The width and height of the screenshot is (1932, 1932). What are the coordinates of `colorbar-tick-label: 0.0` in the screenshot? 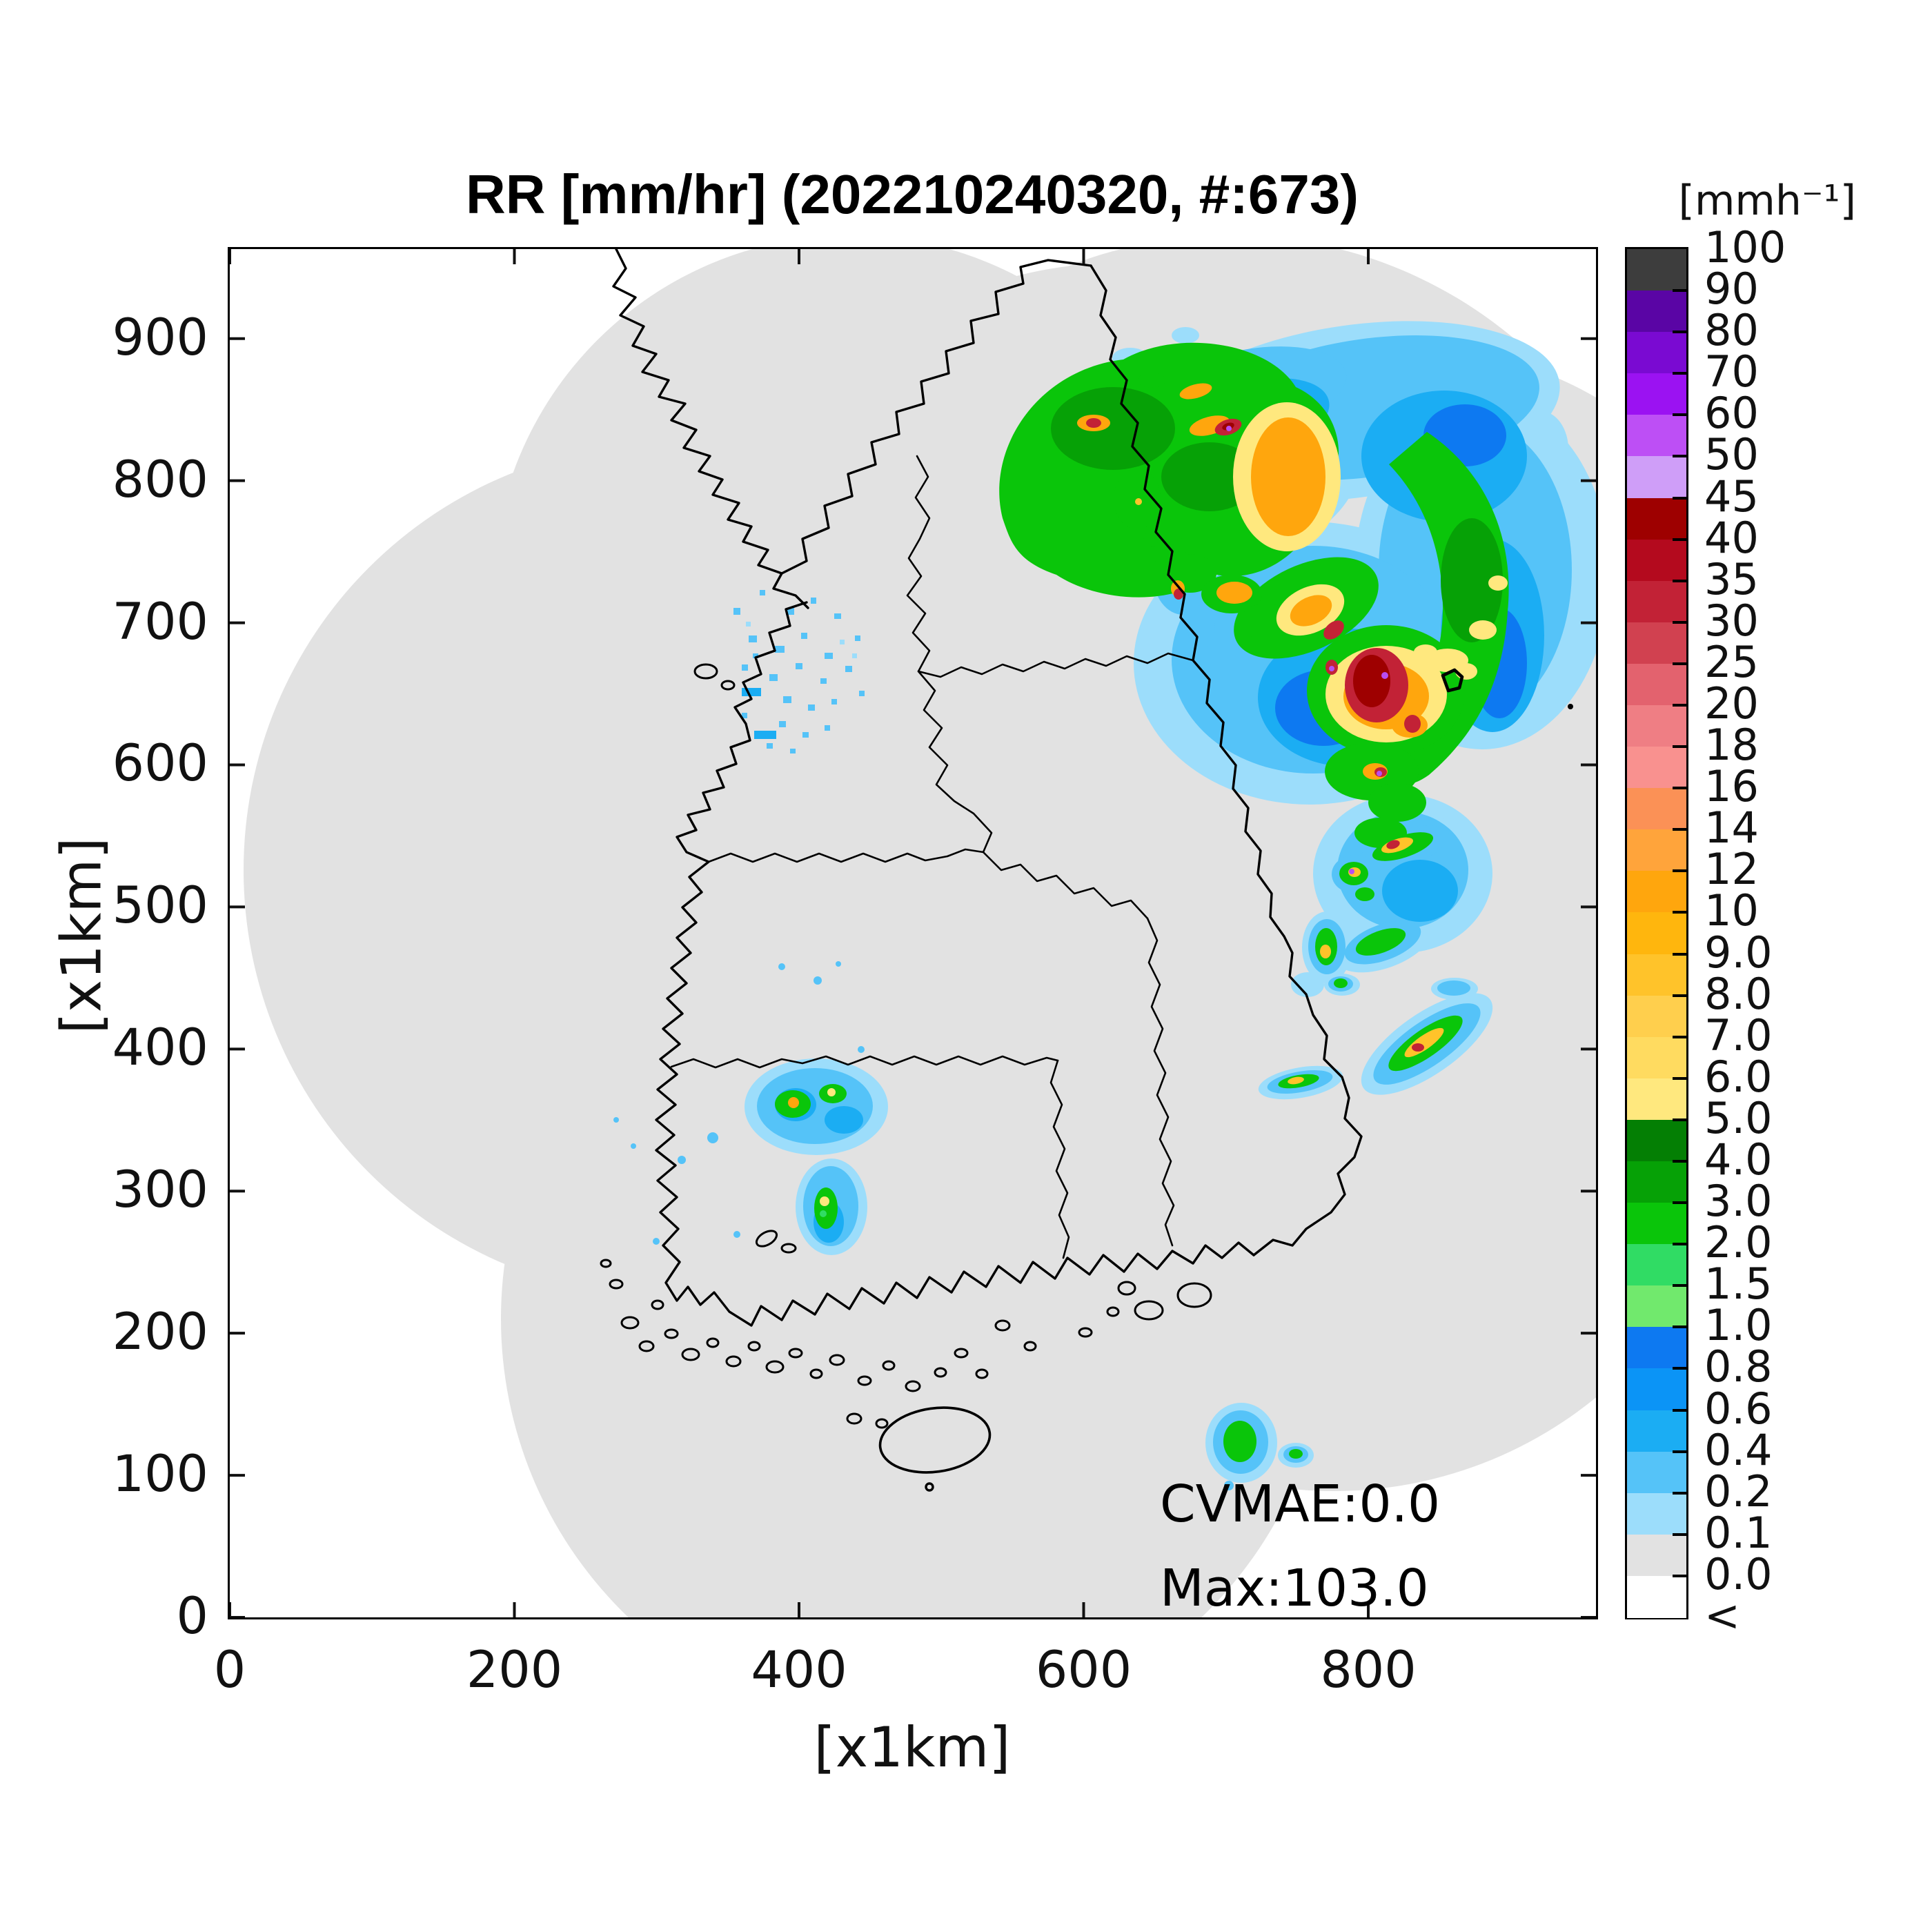 It's located at (1738, 1573).